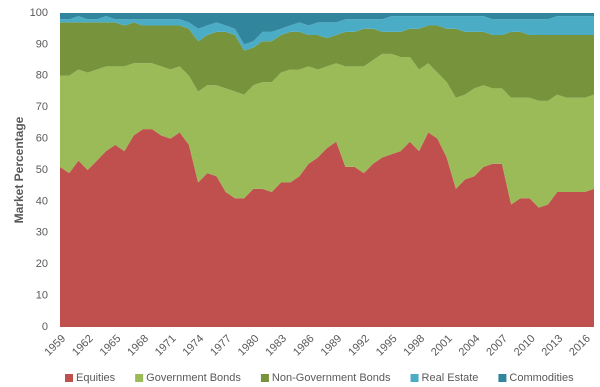  I want to click on x-tick-label: 2004, so click(470, 346).